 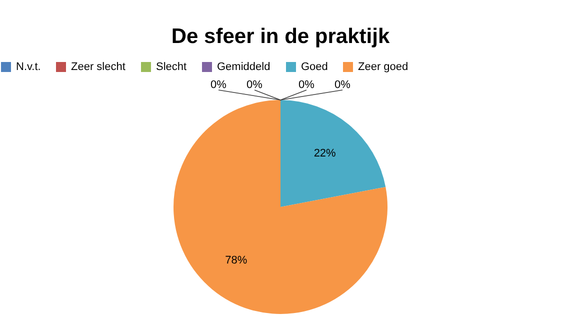 What do you see at coordinates (236, 260) in the screenshot?
I see `data-label: 78%` at bounding box center [236, 260].